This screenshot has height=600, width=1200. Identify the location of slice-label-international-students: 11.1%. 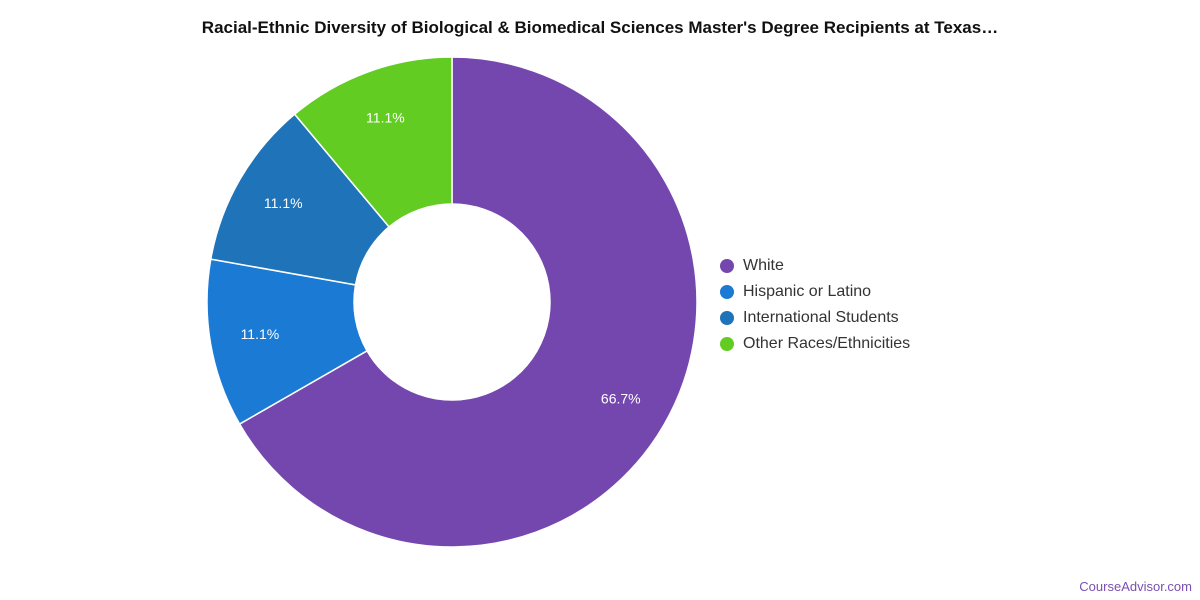
(283, 203).